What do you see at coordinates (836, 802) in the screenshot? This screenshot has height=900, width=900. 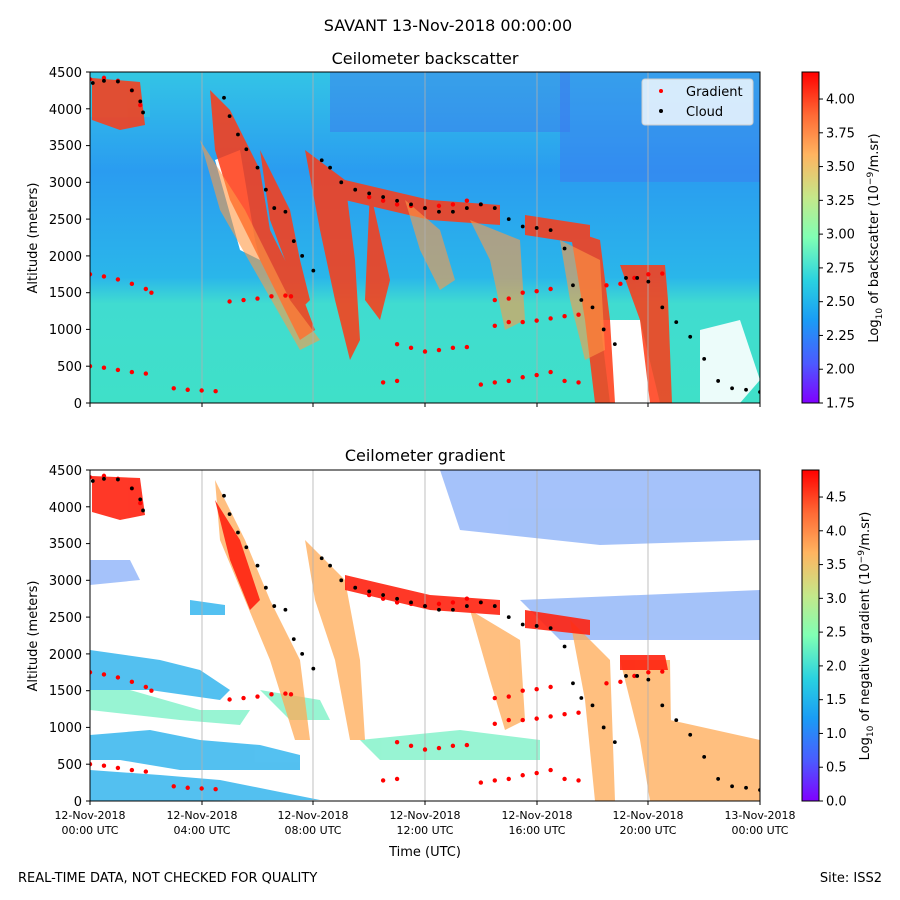 I see `colorbar-tick-label: 0.0` at bounding box center [836, 802].